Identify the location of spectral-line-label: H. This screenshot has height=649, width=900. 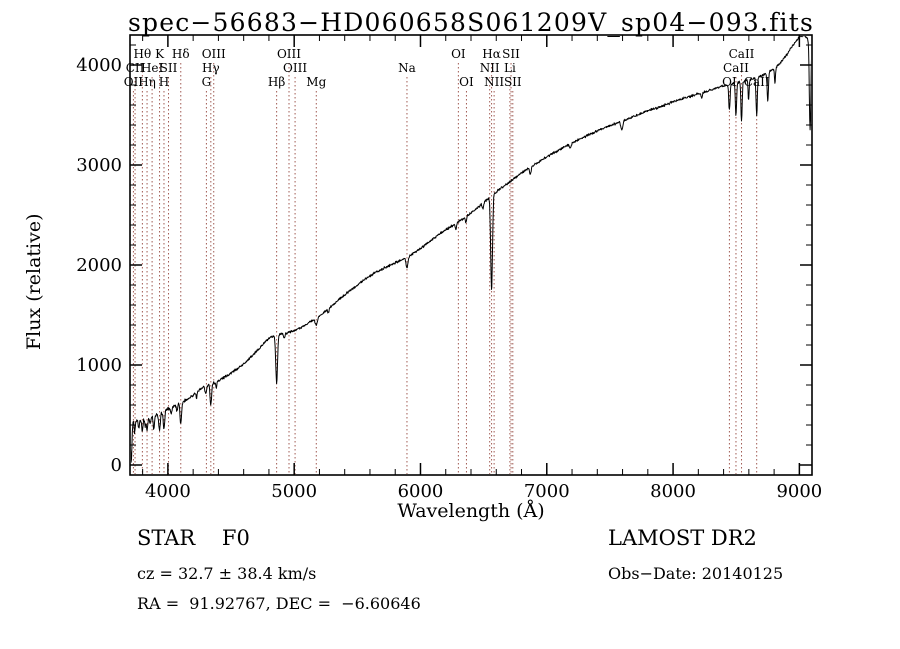
(164, 82).